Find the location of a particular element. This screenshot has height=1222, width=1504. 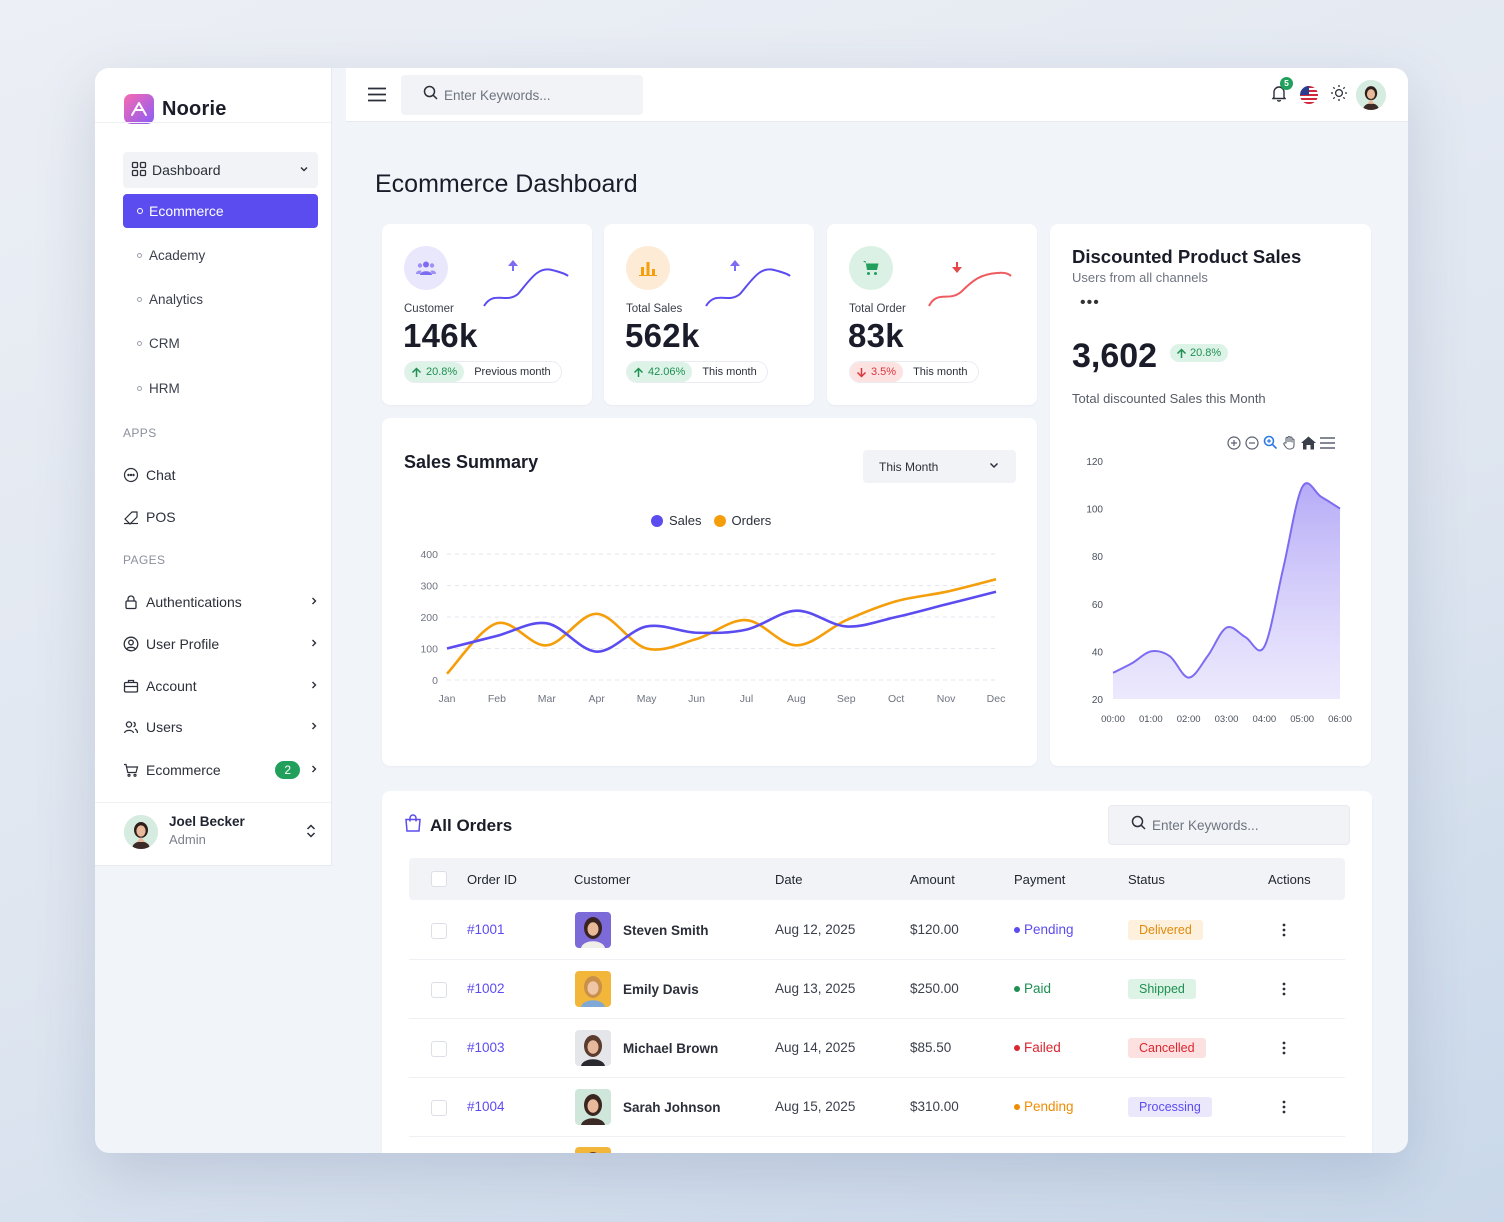

y-tick-label: 120 is located at coordinates (1094, 462).